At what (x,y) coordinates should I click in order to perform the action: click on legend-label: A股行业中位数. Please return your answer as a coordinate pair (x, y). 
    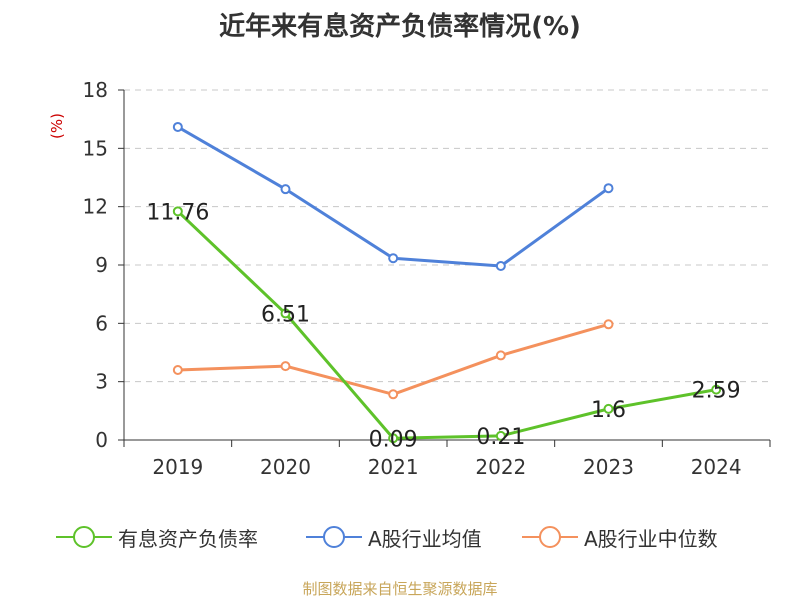
    Looking at the image, I should click on (651, 538).